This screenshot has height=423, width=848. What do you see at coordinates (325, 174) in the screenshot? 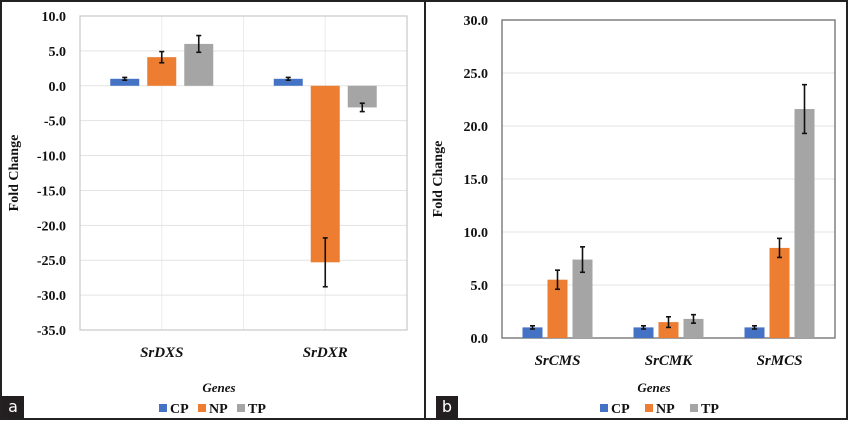
I see `bar-np-srdxr` at bounding box center [325, 174].